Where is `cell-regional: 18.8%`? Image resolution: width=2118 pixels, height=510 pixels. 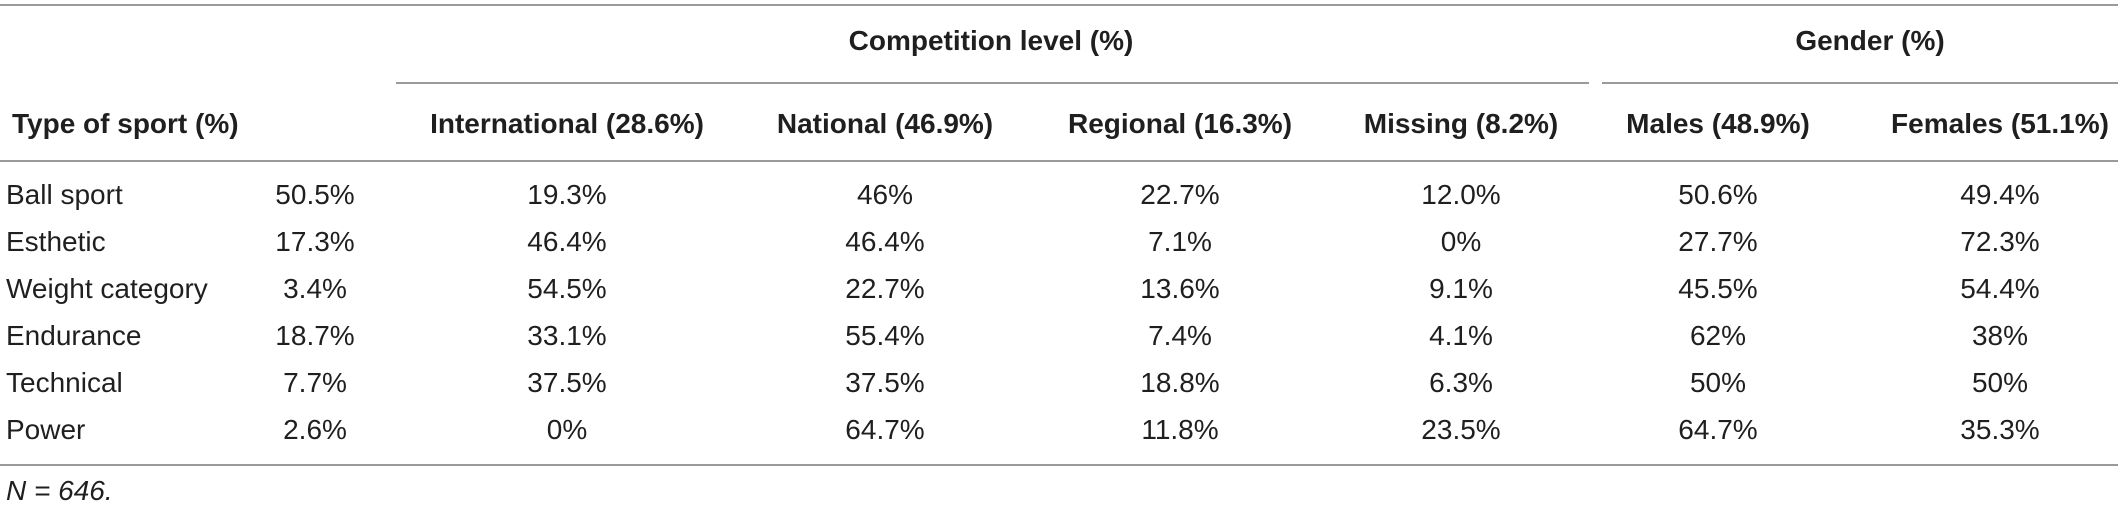
cell-regional: 18.8% is located at coordinates (1180, 382).